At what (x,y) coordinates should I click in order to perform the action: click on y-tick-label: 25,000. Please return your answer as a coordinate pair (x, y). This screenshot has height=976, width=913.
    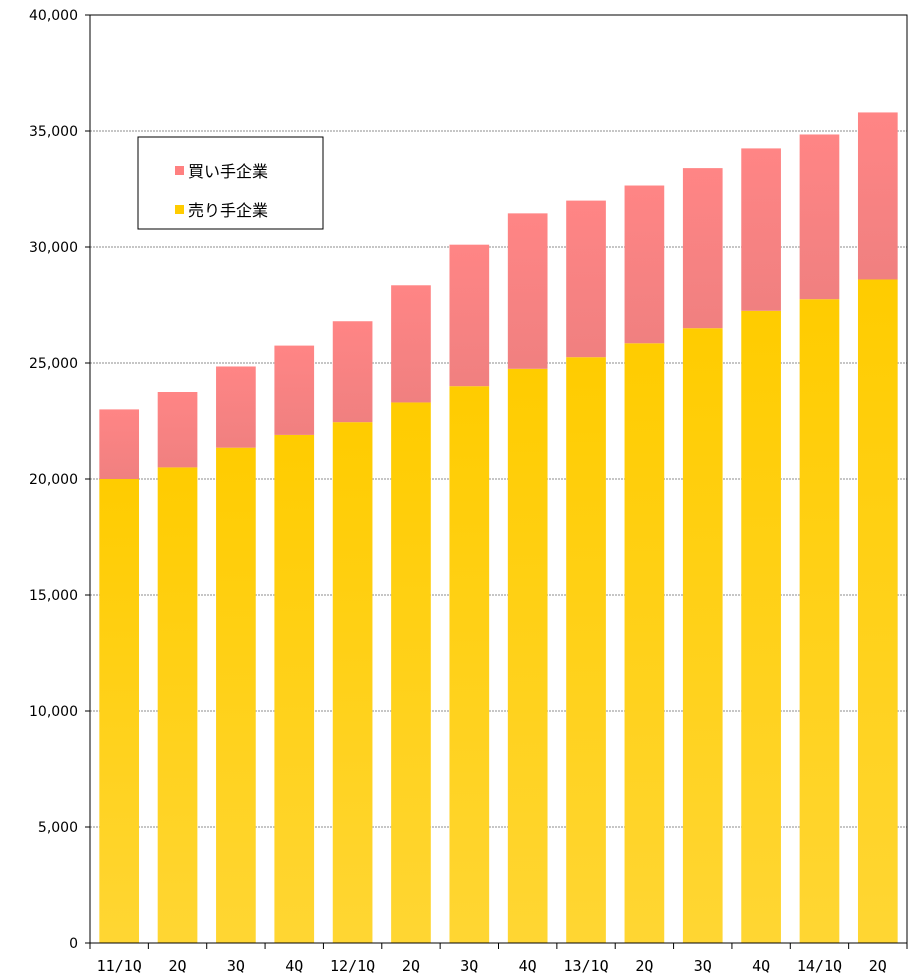
    Looking at the image, I should click on (53, 364).